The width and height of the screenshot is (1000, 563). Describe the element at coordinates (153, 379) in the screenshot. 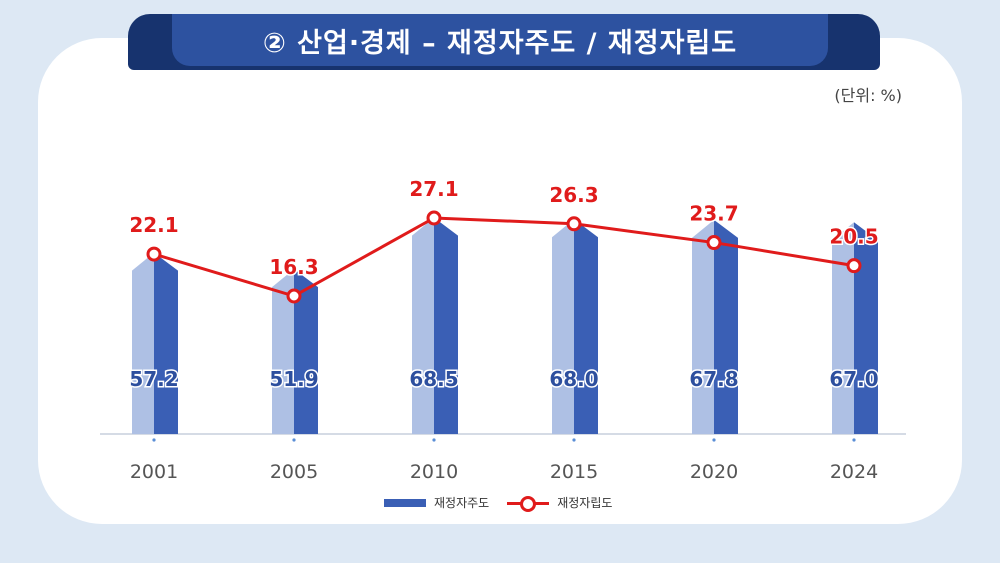

I see `bar-value-label: 57.2` at that location.